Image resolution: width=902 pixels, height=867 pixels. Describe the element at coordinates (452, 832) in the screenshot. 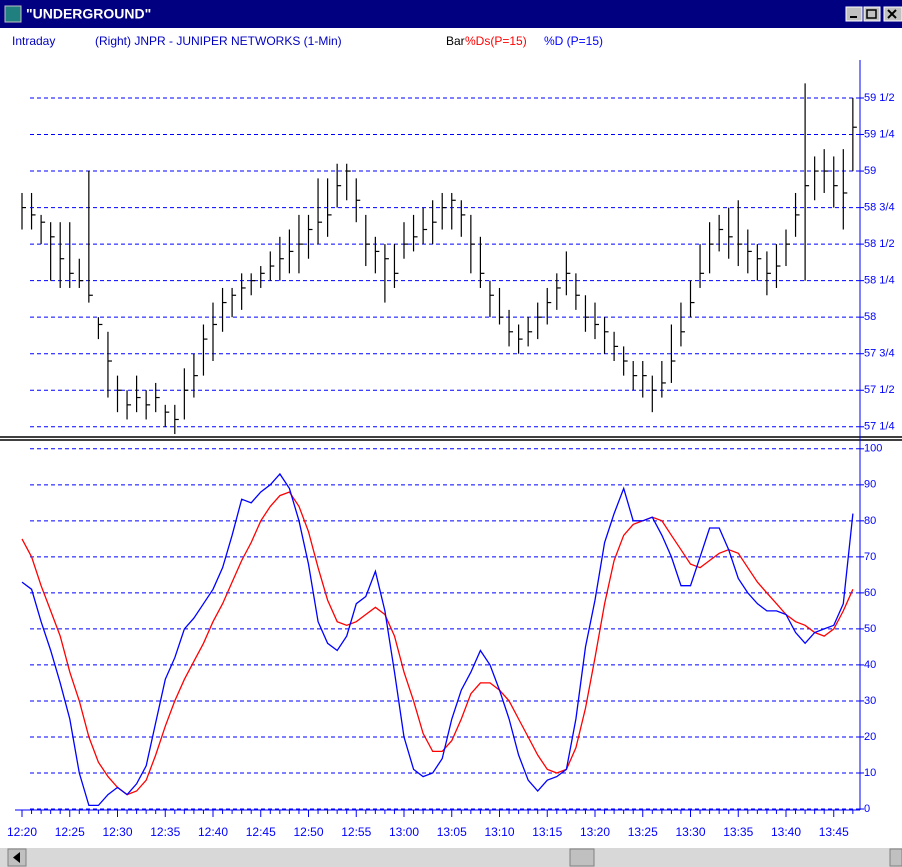

I see `x-tick-label: 13:05` at that location.